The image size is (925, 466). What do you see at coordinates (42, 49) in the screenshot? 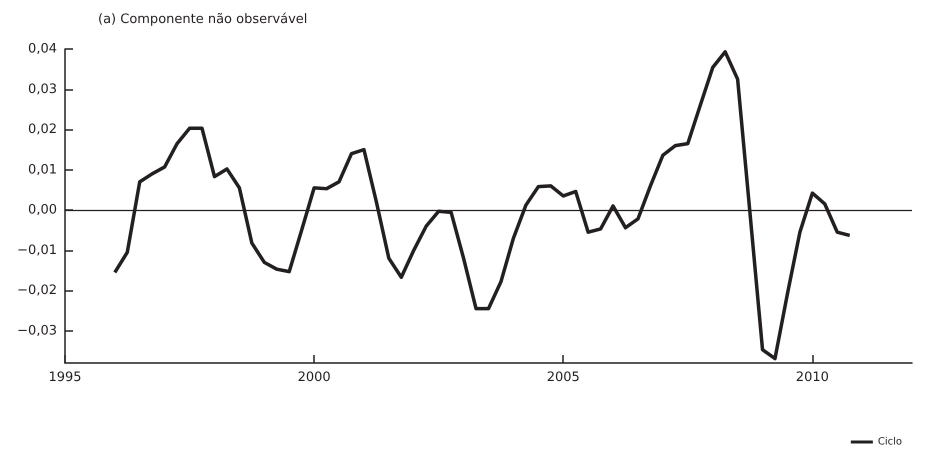
I see `y-tick-label: 0,04` at bounding box center [42, 49].